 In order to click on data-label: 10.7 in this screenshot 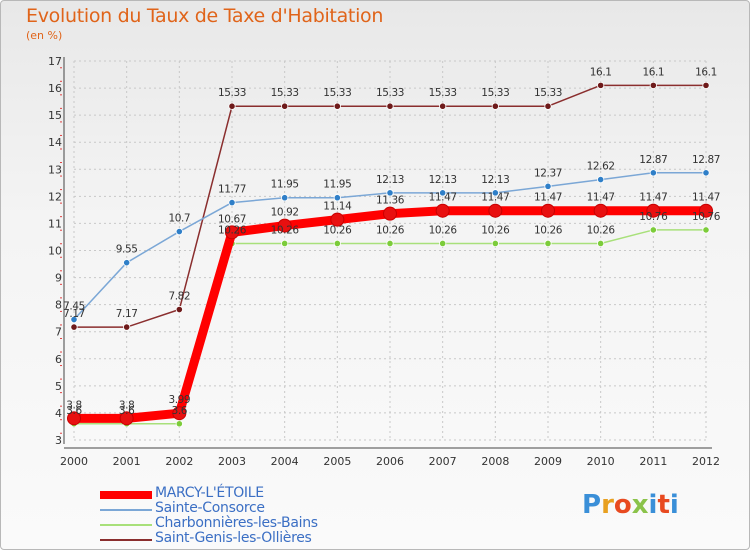, I will do `click(179, 219)`.